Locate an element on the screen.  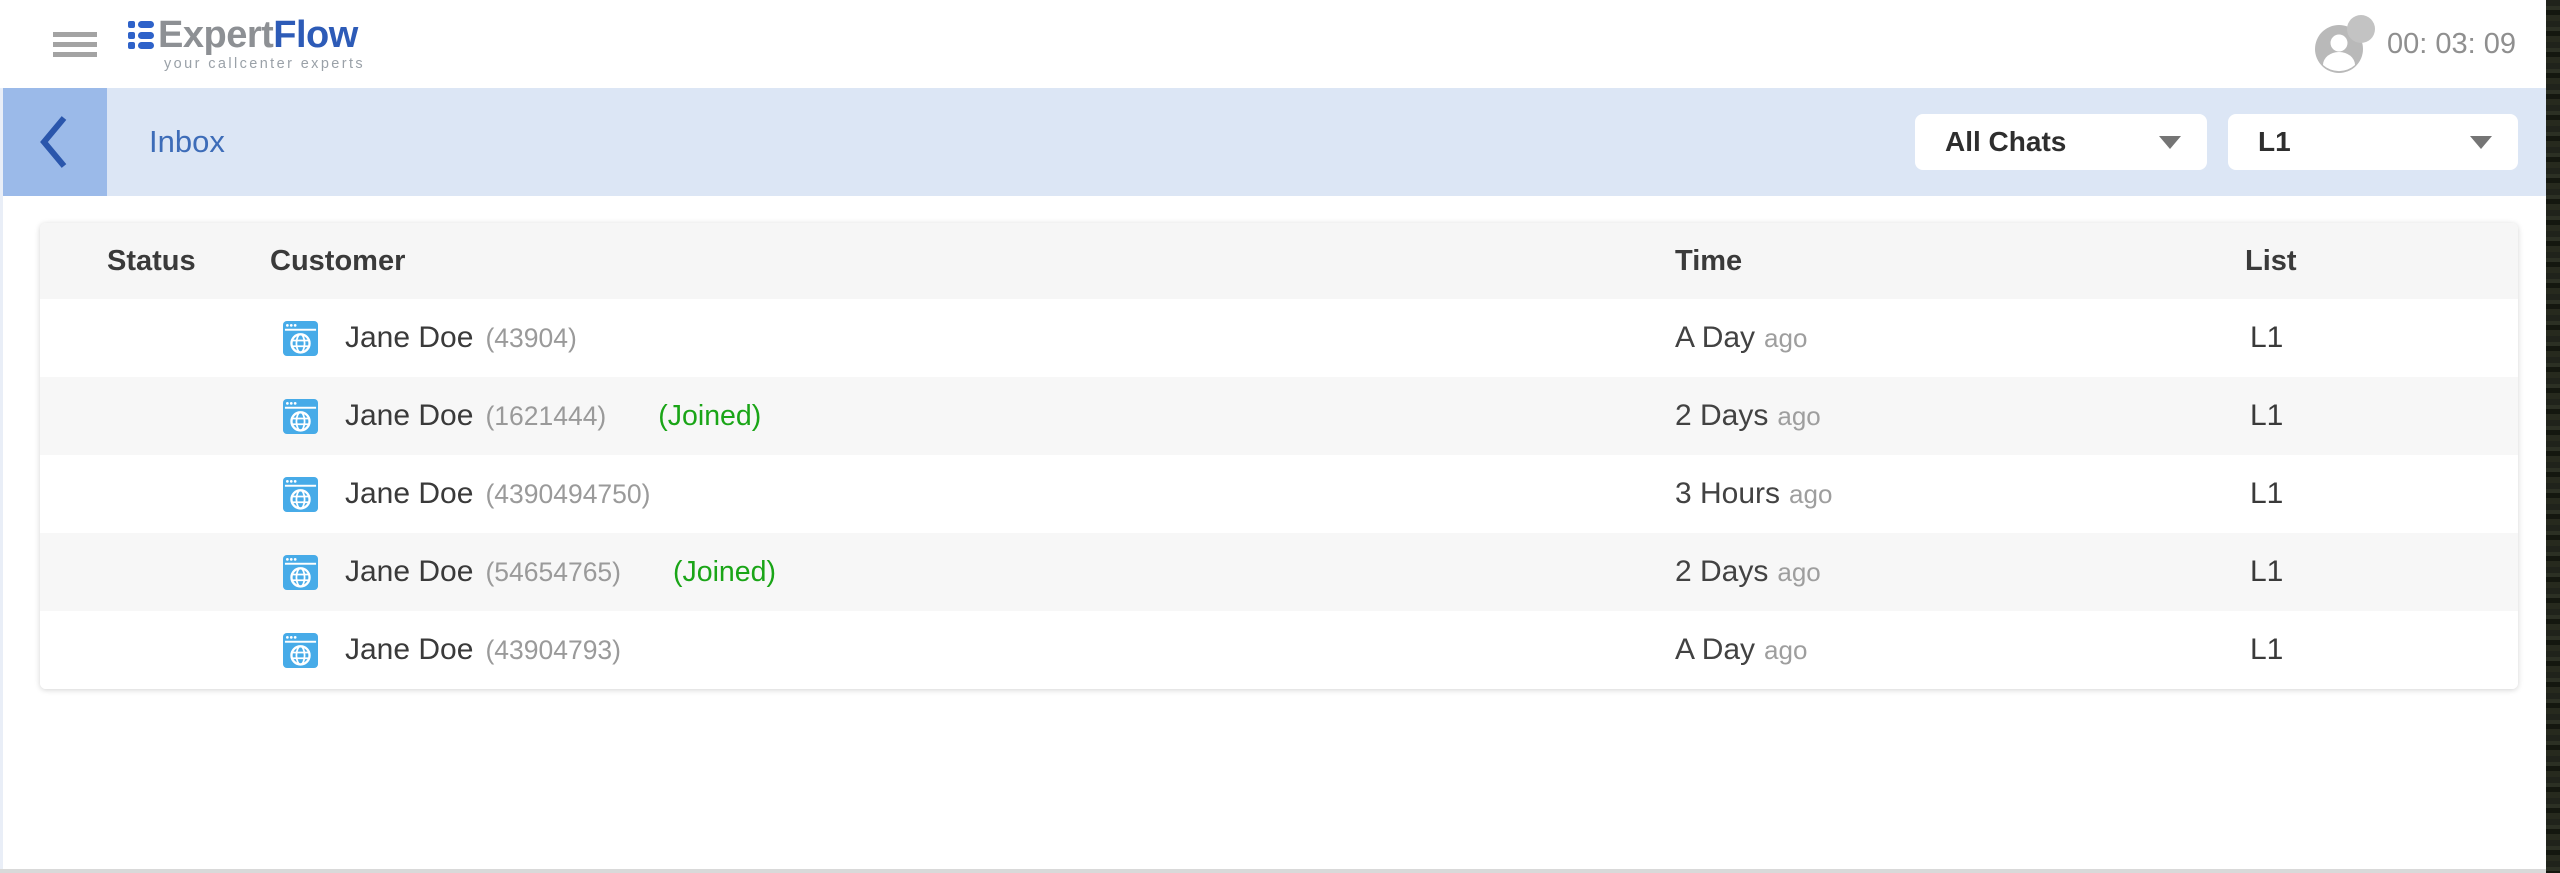
logo-title: ExpertFlow is located at coordinates (261, 35).